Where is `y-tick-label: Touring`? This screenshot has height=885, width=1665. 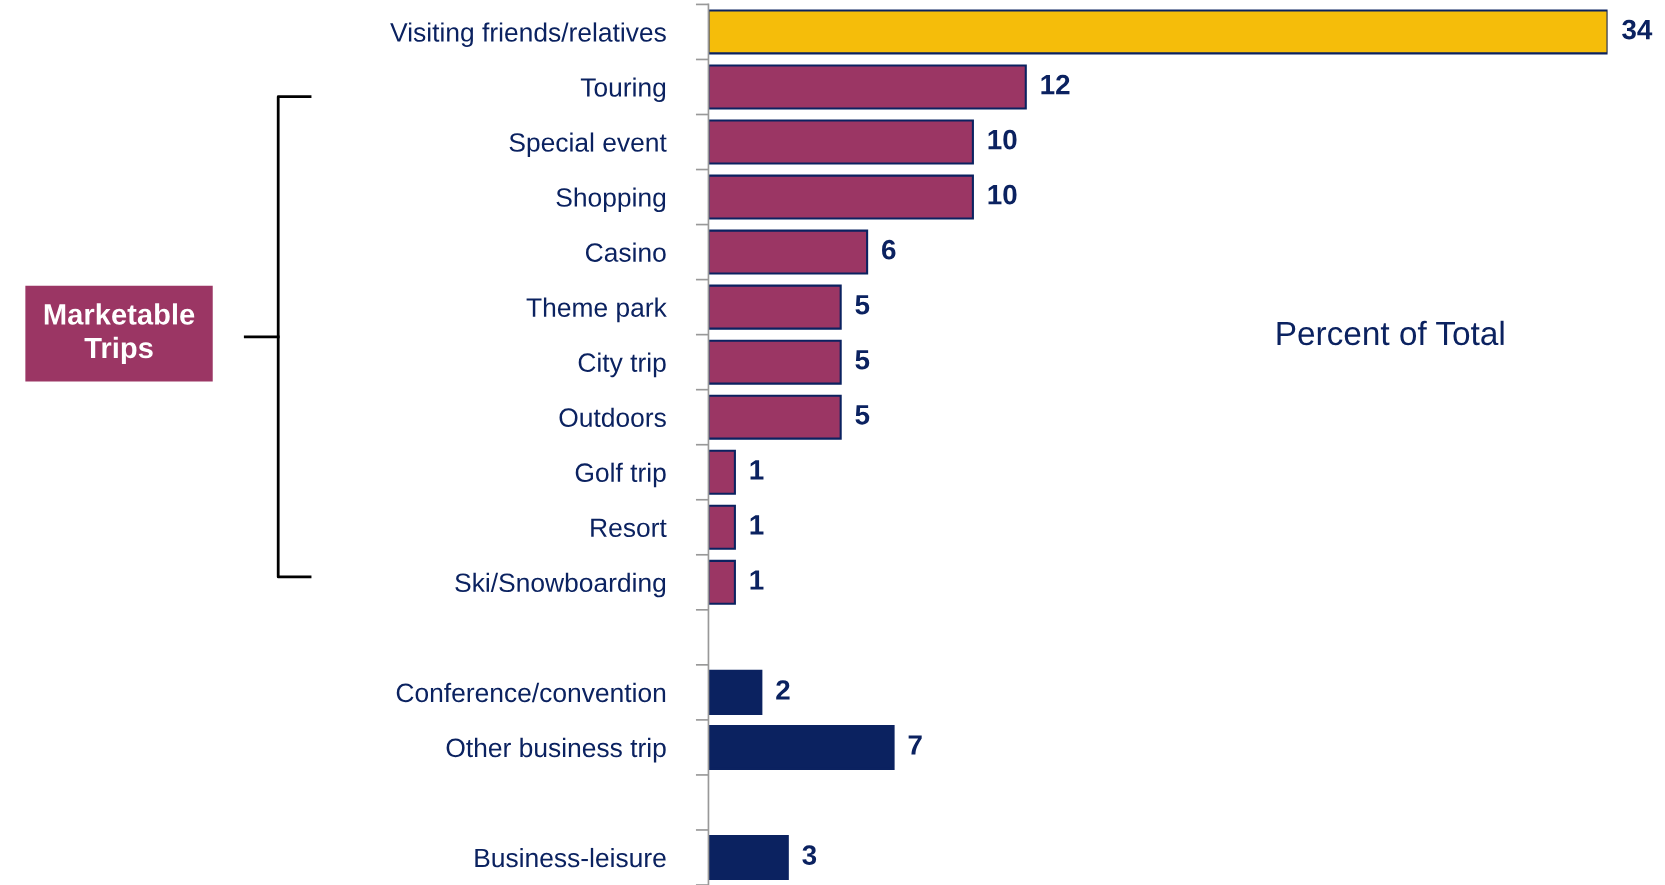
y-tick-label: Touring is located at coordinates (623, 90).